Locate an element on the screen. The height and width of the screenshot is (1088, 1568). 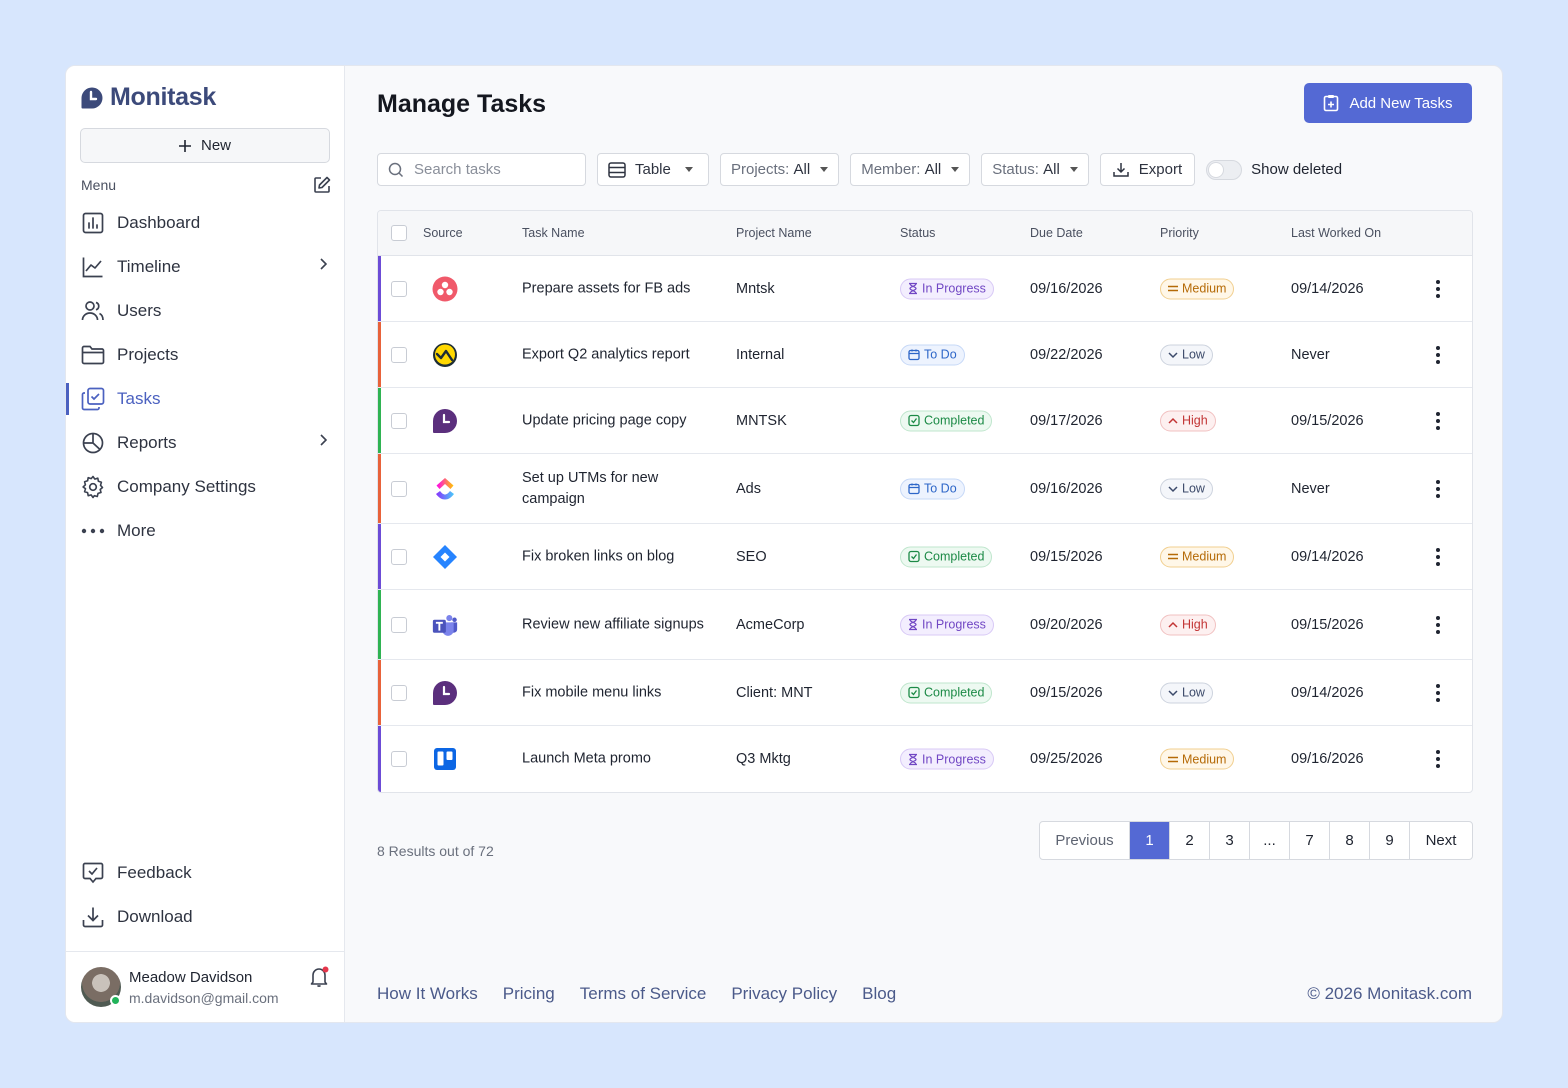
project-name: Mntsk is located at coordinates (755, 288).